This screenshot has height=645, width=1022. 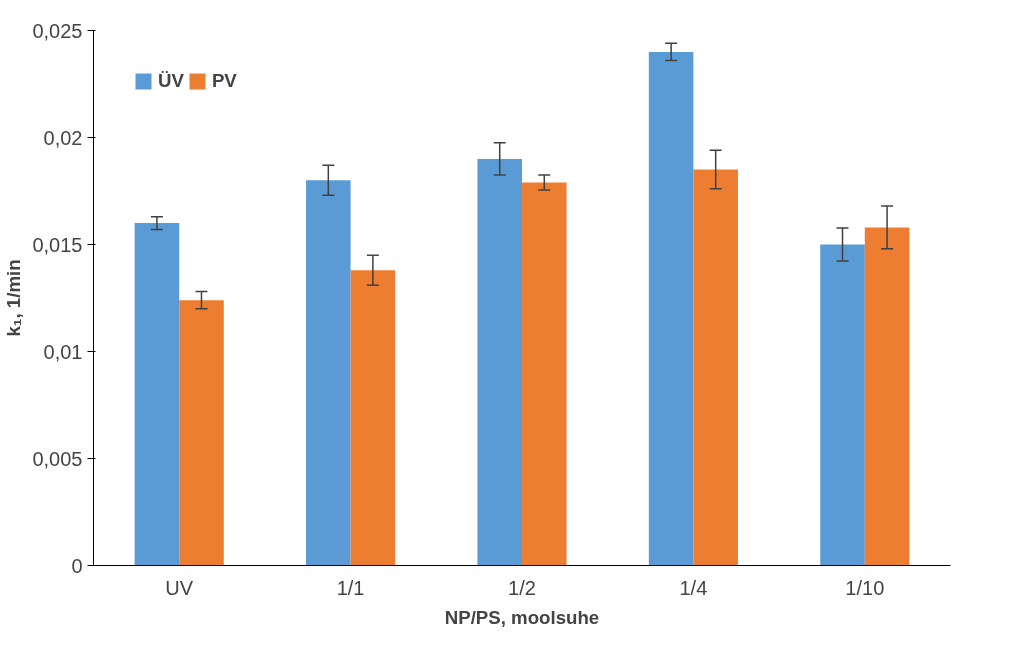 I want to click on legend-label: PV, so click(x=224, y=81).